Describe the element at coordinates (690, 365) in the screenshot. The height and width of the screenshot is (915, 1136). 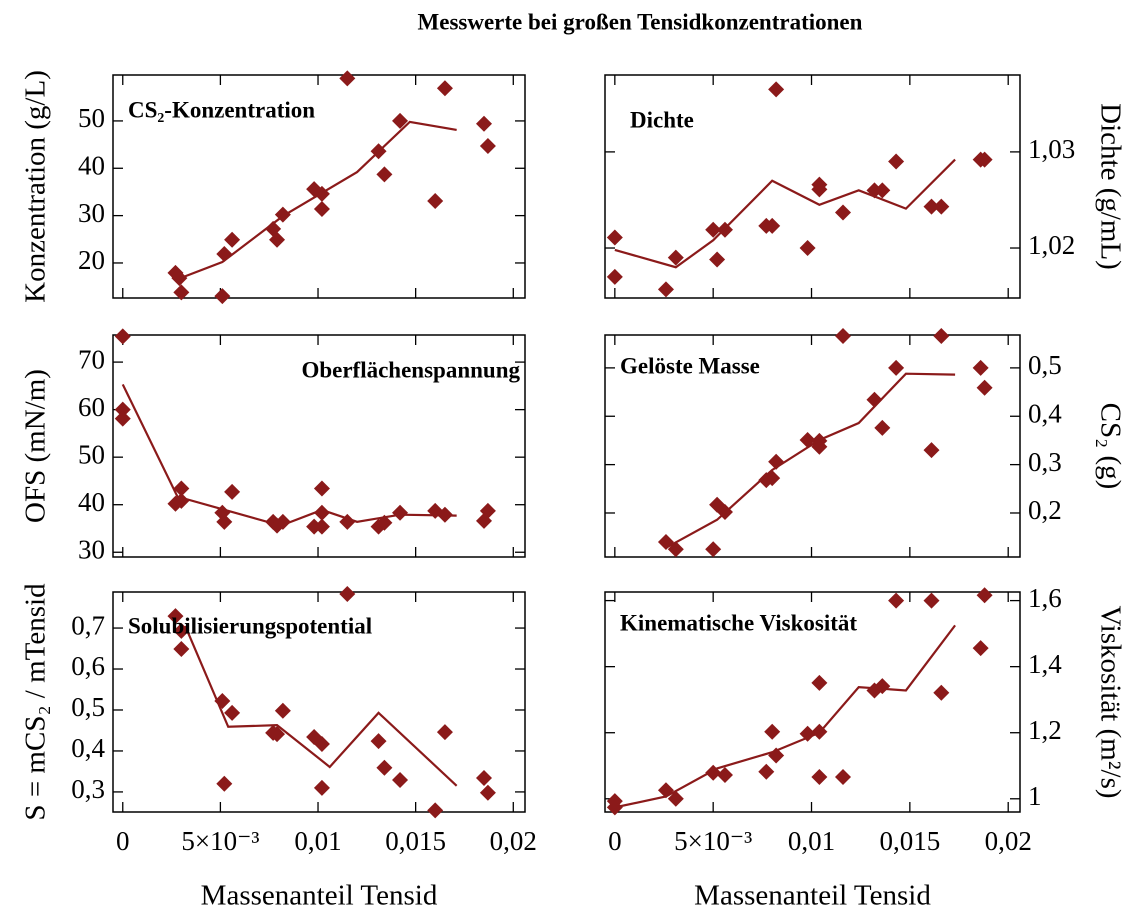
I see `panel-annotation: Gelöste Masse` at that location.